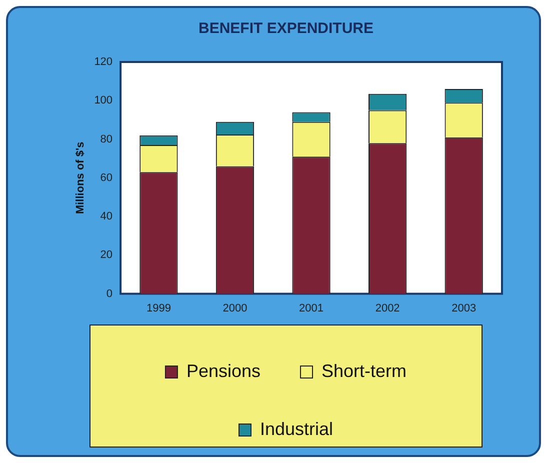 The height and width of the screenshot is (463, 547). What do you see at coordinates (106, 255) in the screenshot?
I see `y-tick-label: 20` at bounding box center [106, 255].